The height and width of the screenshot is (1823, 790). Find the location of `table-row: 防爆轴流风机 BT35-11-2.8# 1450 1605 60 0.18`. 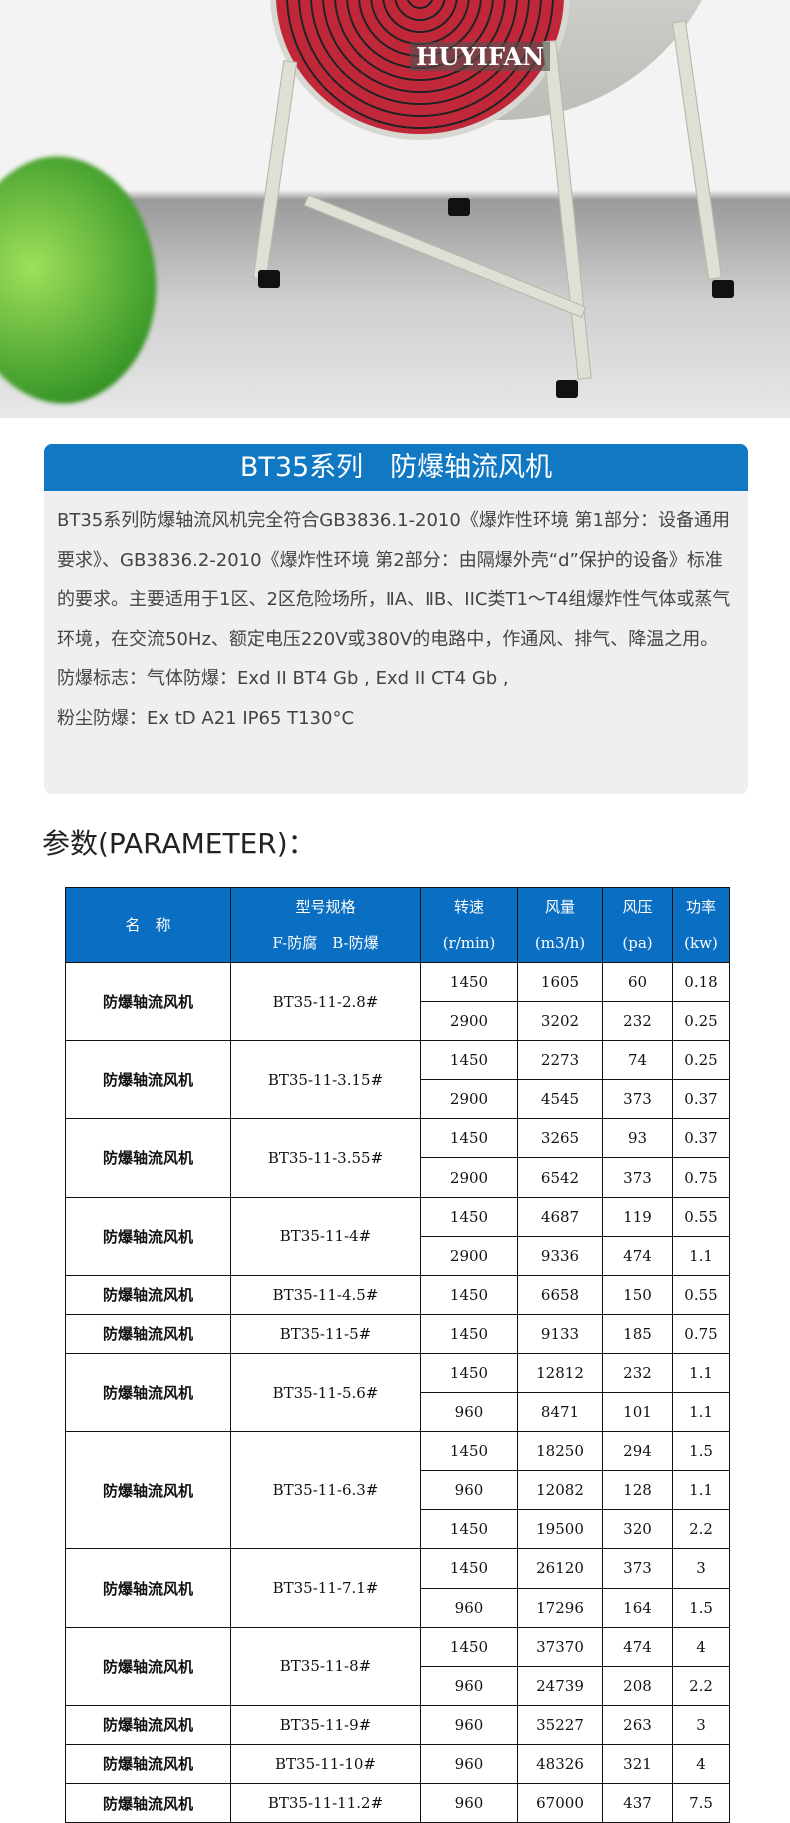

table-row: 防爆轴流风机 BT35-11-2.8# 1450 1605 60 0.18 is located at coordinates (397, 1001).